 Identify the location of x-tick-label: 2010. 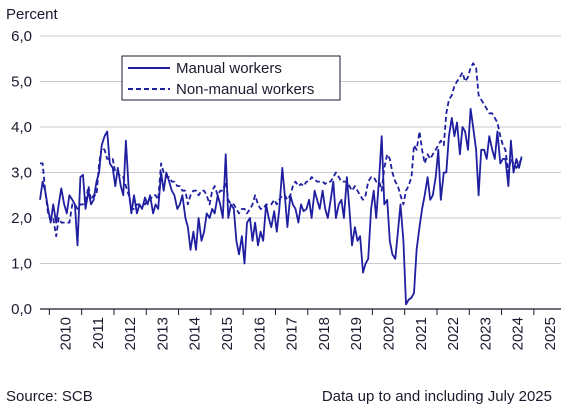
(66, 333).